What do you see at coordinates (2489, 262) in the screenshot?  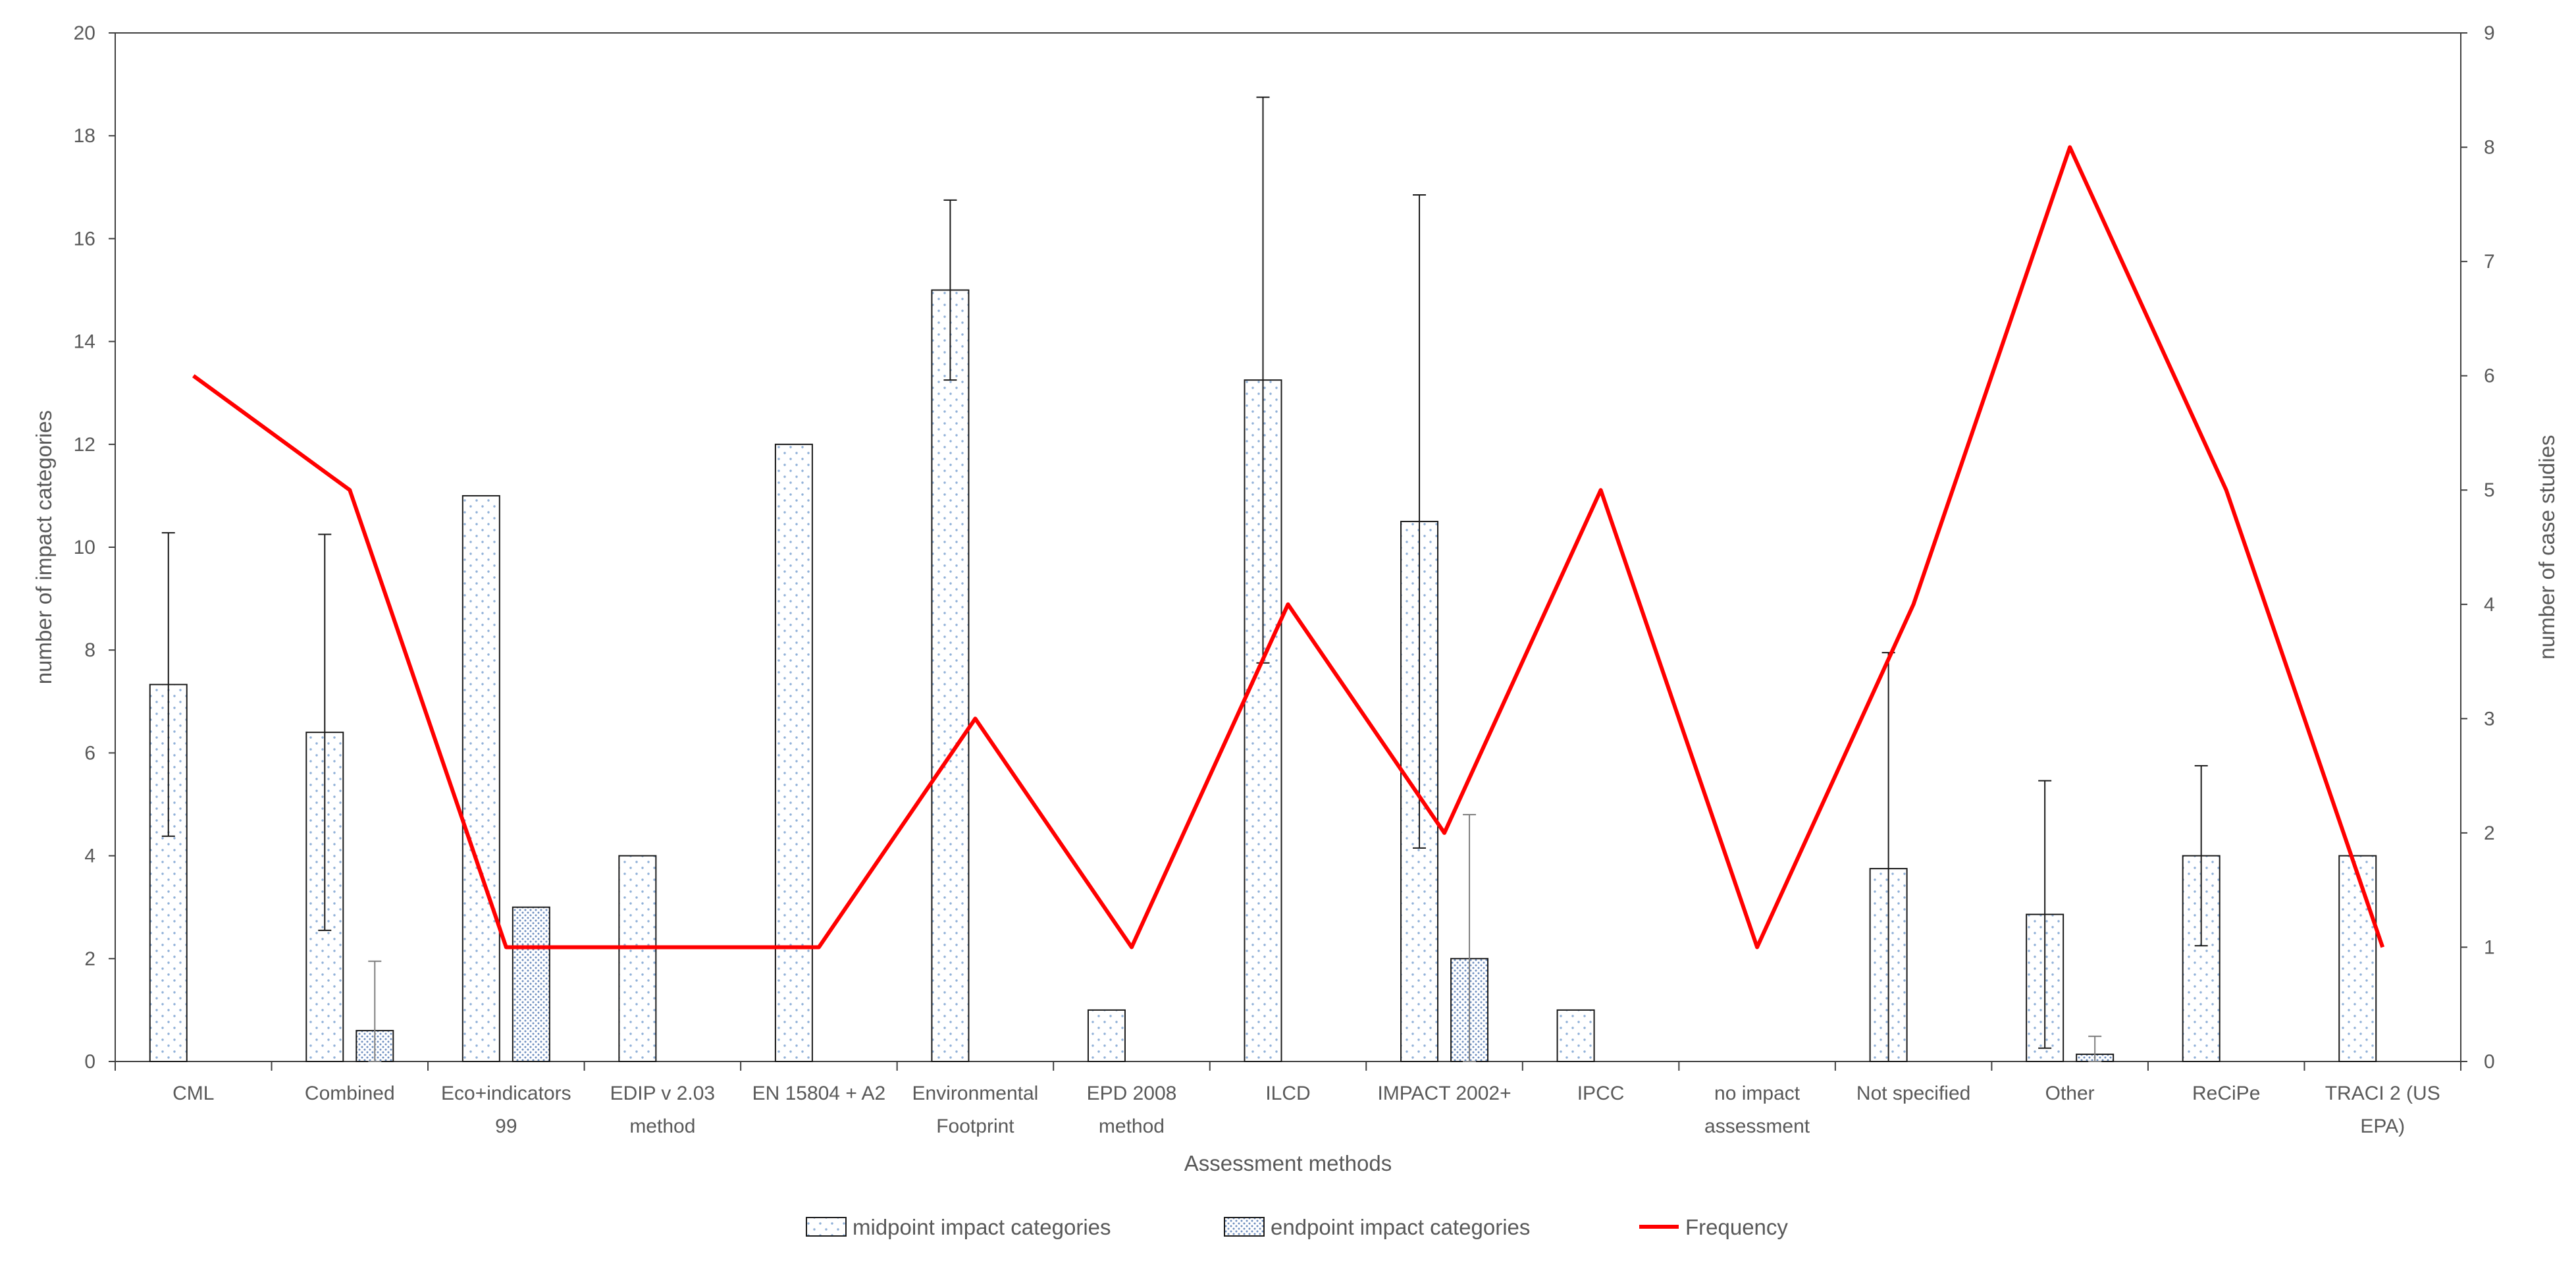 I see `y2-tick-label: 7` at bounding box center [2489, 262].